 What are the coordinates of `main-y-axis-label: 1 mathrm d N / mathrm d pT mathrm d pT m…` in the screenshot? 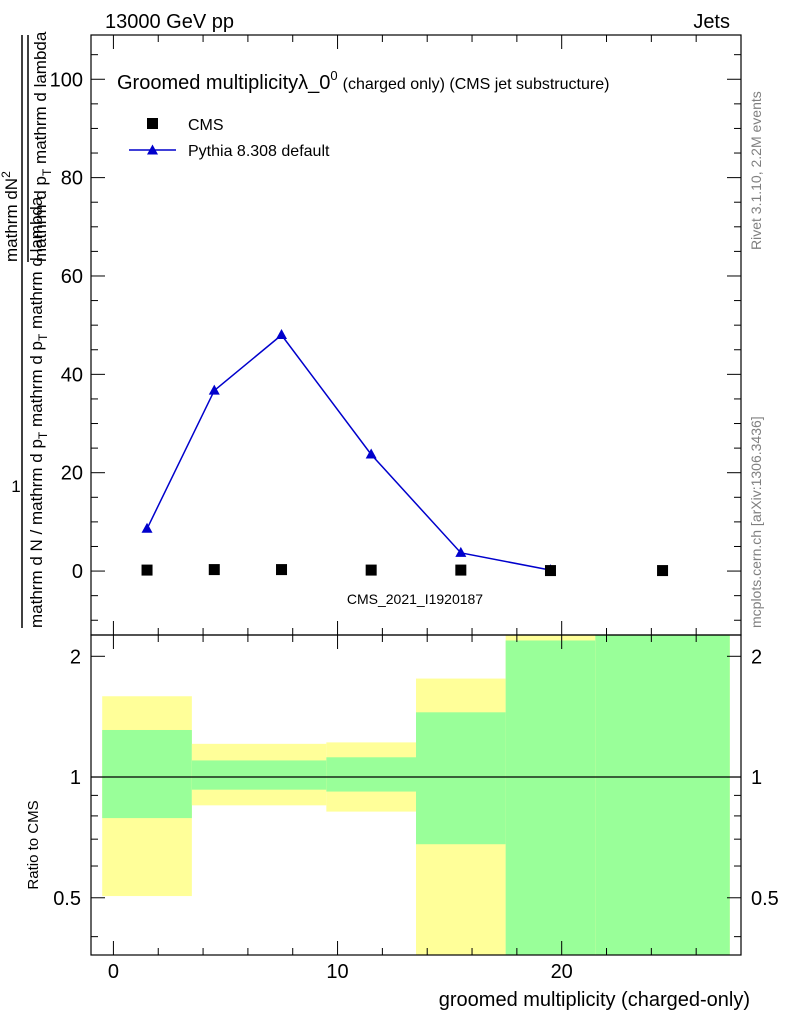 It's located at (27, 329).